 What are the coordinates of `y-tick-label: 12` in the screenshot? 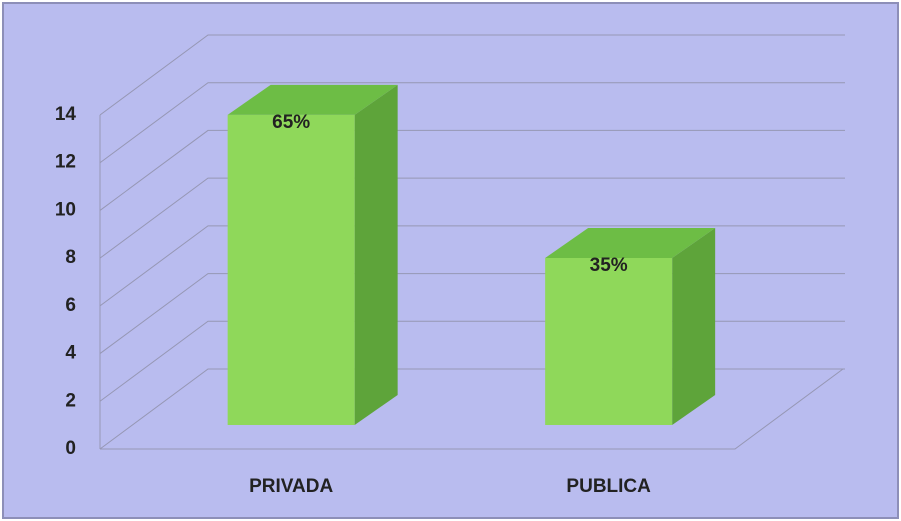 It's located at (65, 162).